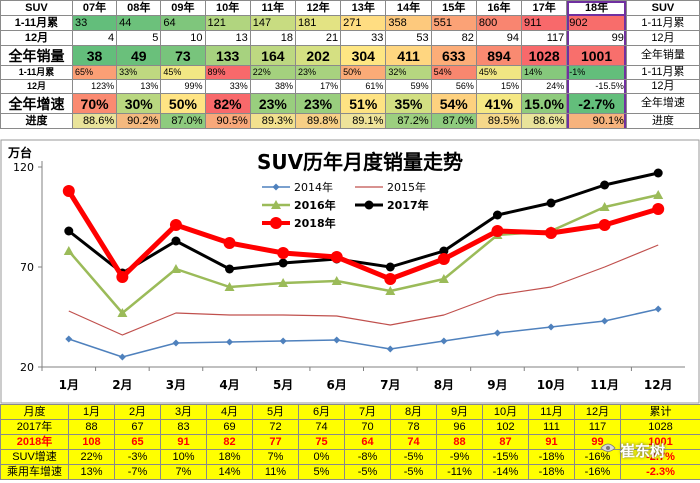 The height and width of the screenshot is (483, 700). What do you see at coordinates (596, 23) in the screenshot?
I see `summary-cell: 902` at bounding box center [596, 23].